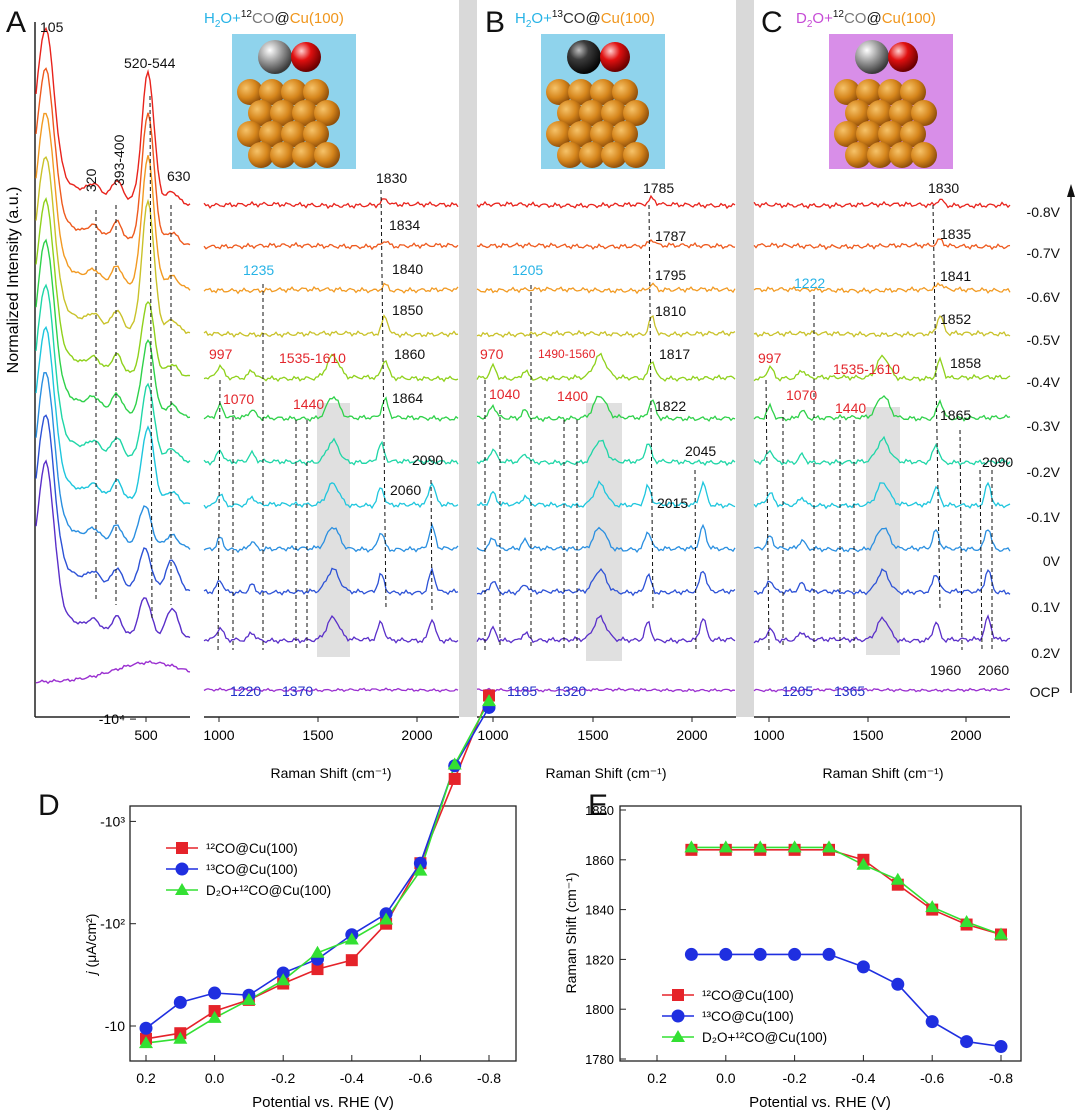 This screenshot has width=1080, height=1115. What do you see at coordinates (809, 283) in the screenshot?
I see `label-c-1222: 1222` at bounding box center [809, 283].